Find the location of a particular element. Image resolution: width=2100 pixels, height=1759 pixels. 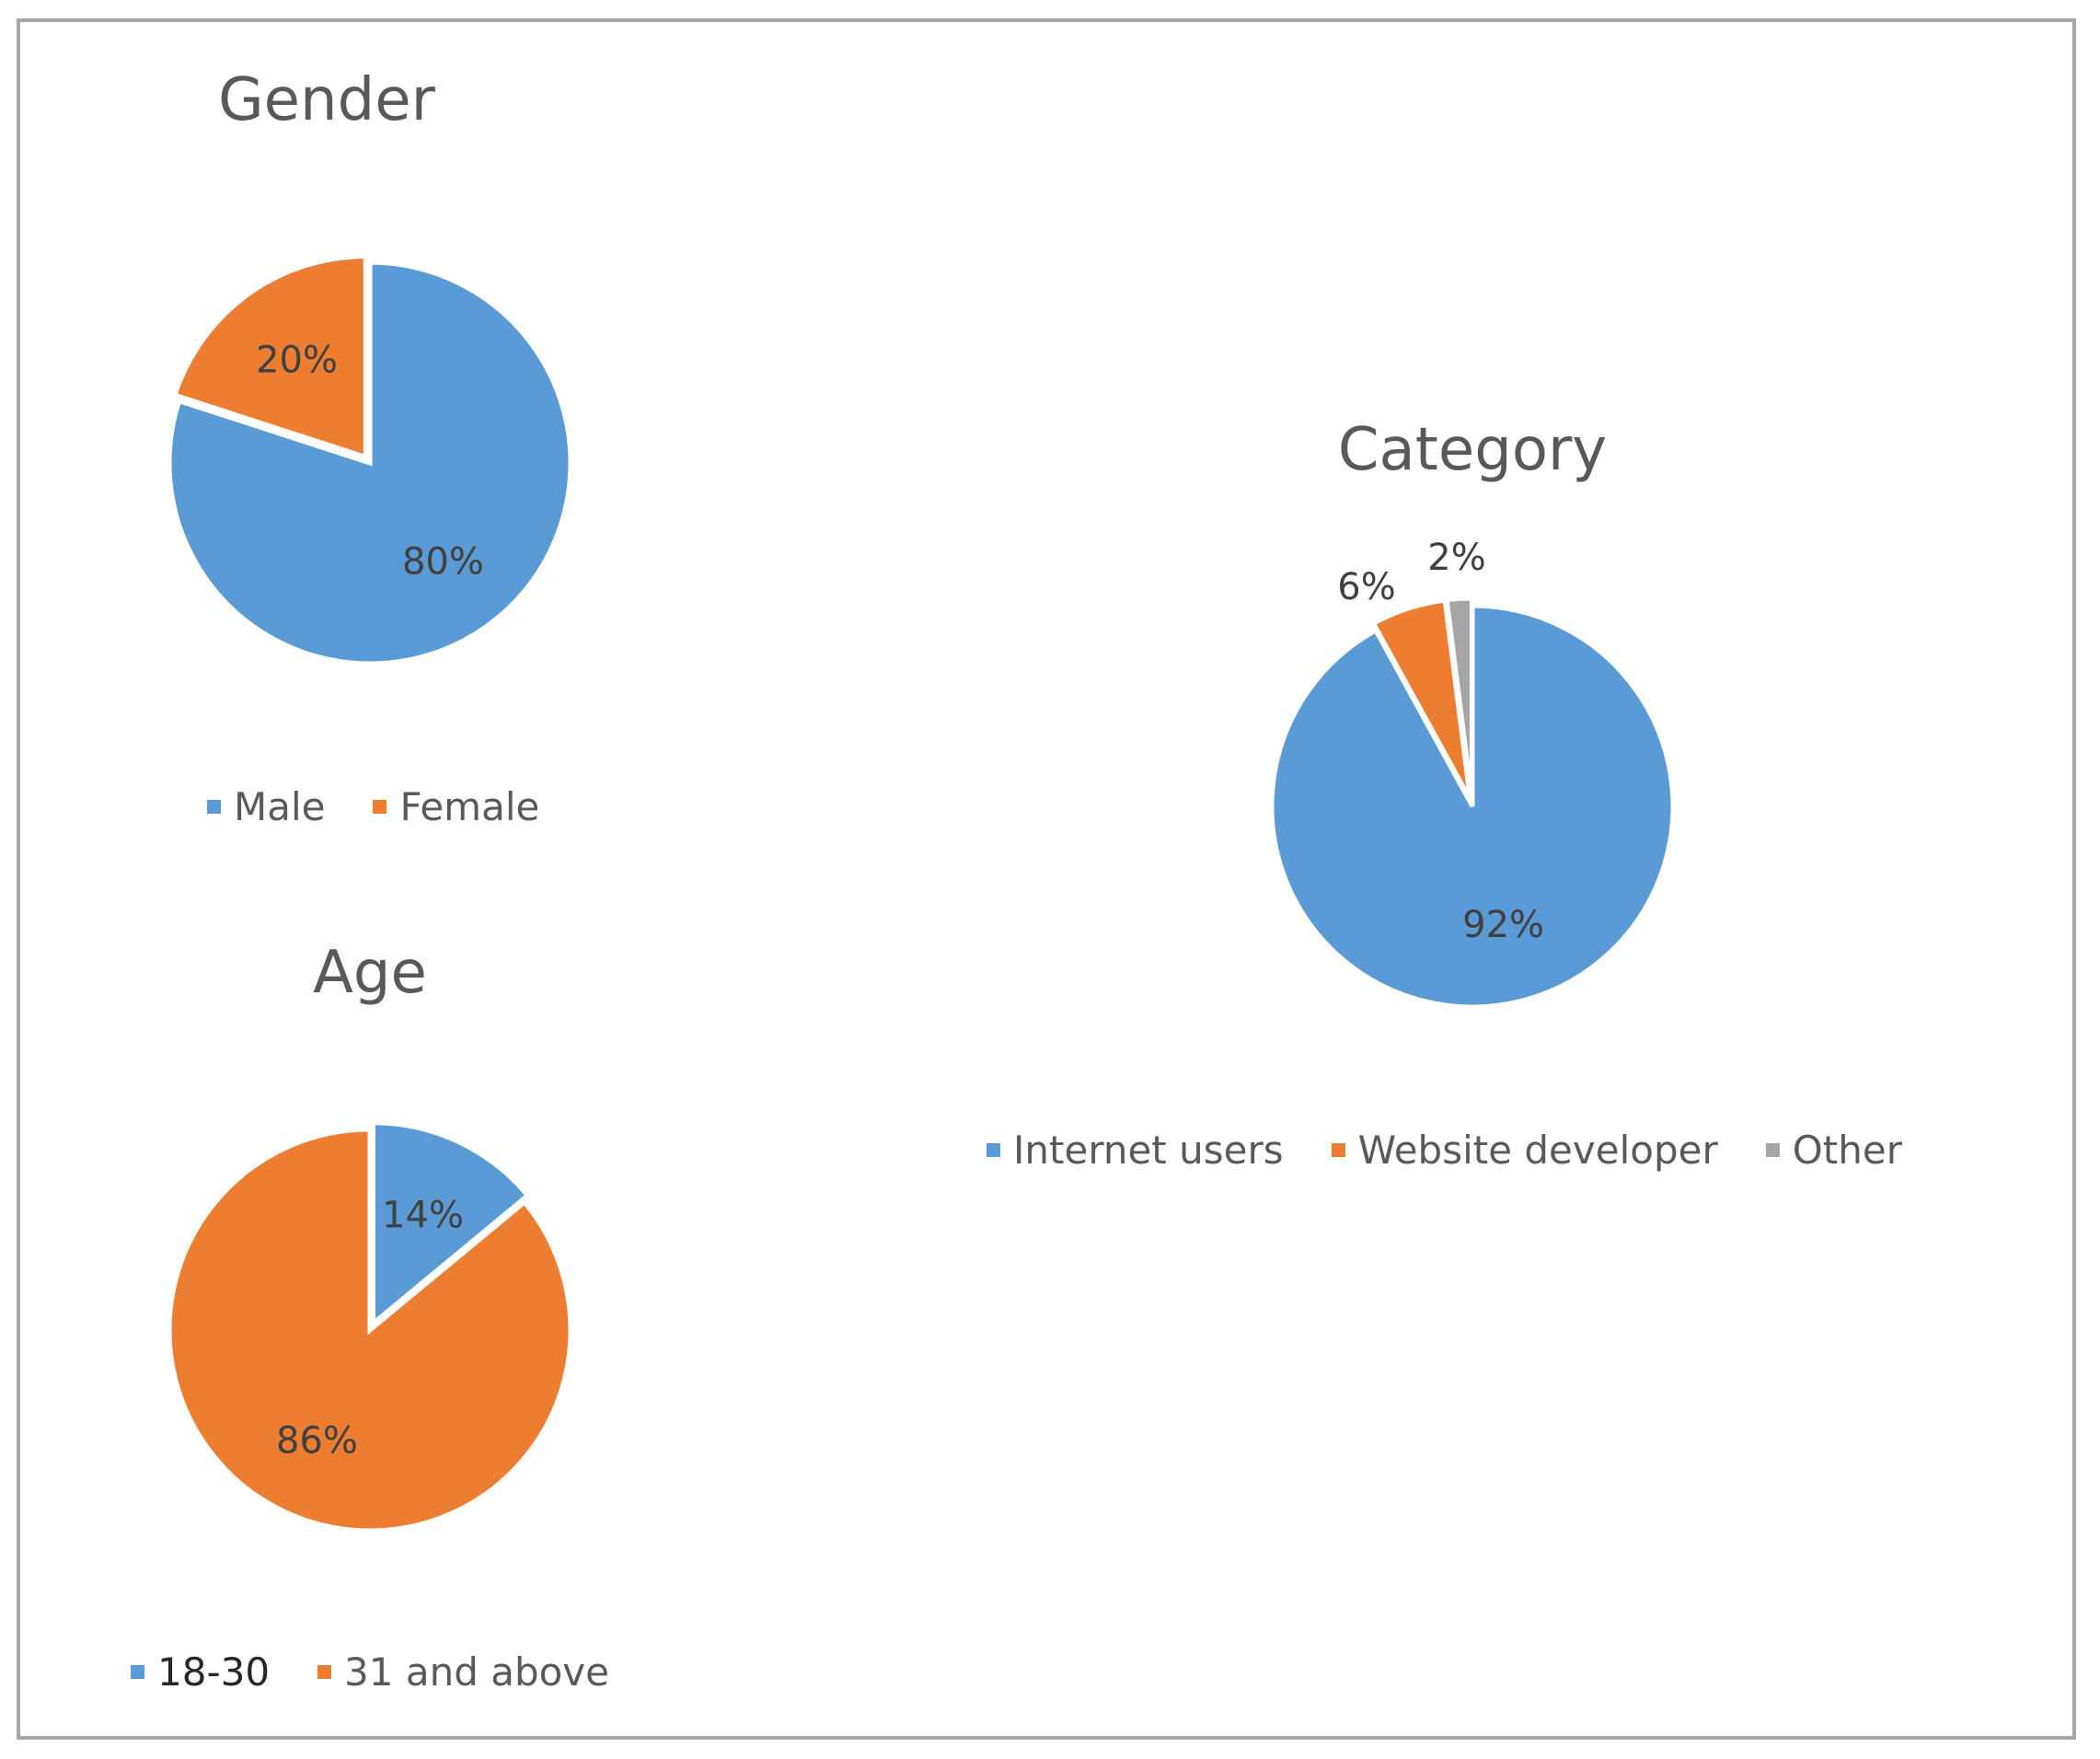

gender-legend: Male Female is located at coordinates (397, 806).